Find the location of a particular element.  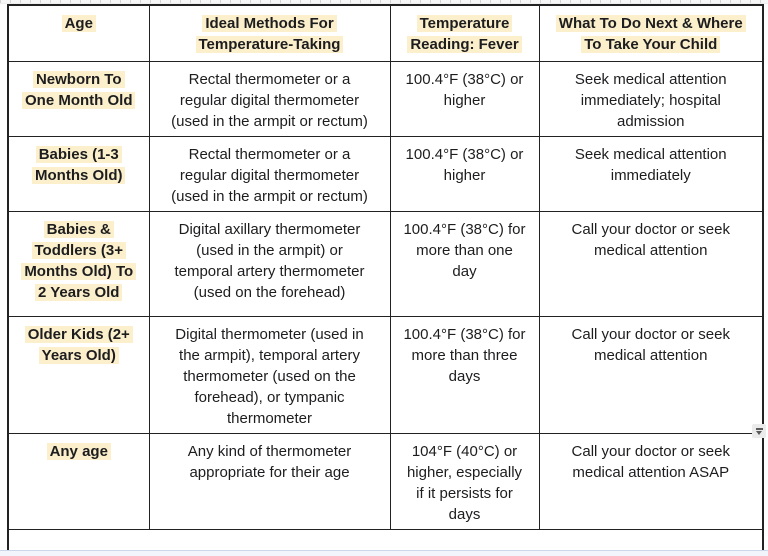

chevron-down-icon is located at coordinates (759, 432).